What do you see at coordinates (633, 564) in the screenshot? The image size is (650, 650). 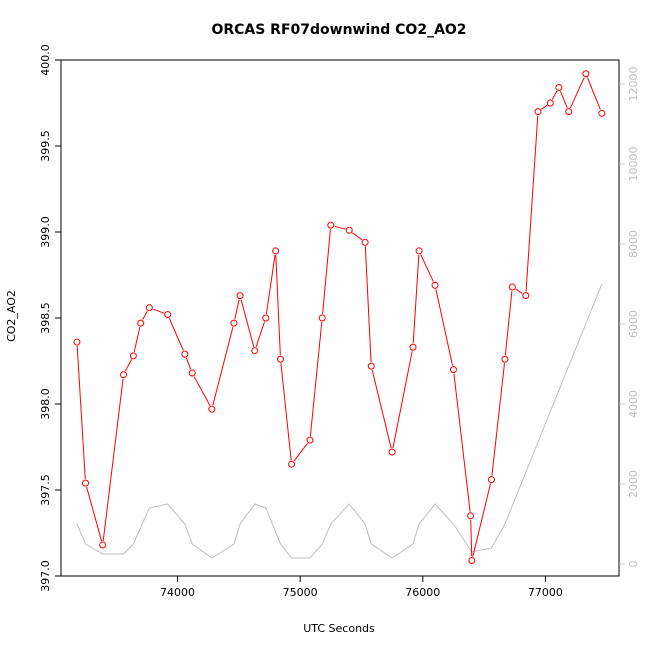 I see `y2-tick-label: 0` at bounding box center [633, 564].